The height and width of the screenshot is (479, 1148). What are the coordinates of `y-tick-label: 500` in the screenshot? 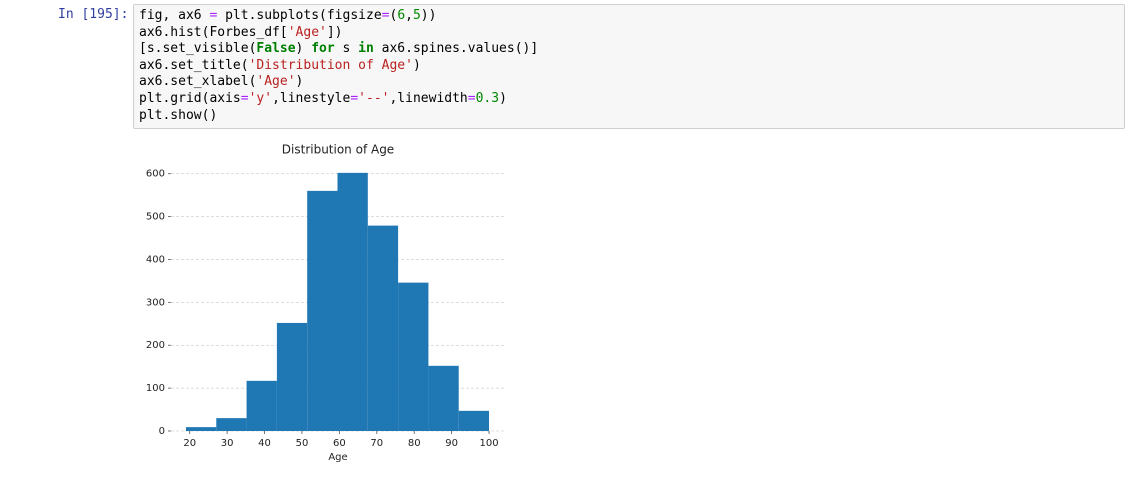 It's located at (155, 217).